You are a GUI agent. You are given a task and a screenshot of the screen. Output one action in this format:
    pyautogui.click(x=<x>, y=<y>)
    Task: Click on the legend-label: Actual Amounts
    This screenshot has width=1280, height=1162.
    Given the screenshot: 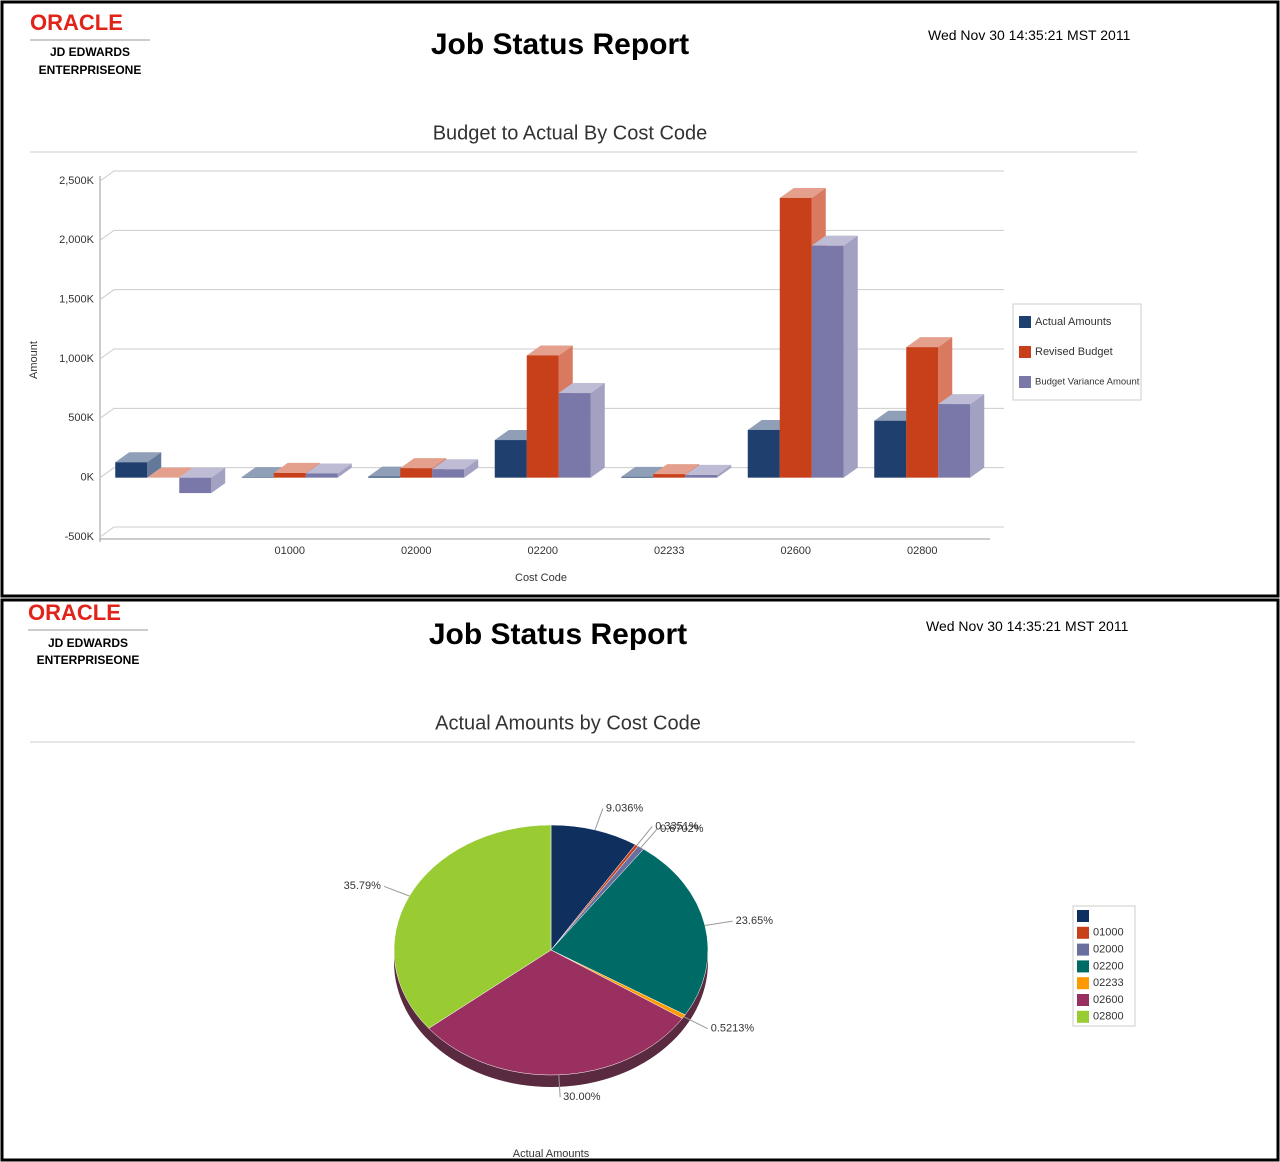 What is the action you would take?
    pyautogui.click(x=1073, y=322)
    